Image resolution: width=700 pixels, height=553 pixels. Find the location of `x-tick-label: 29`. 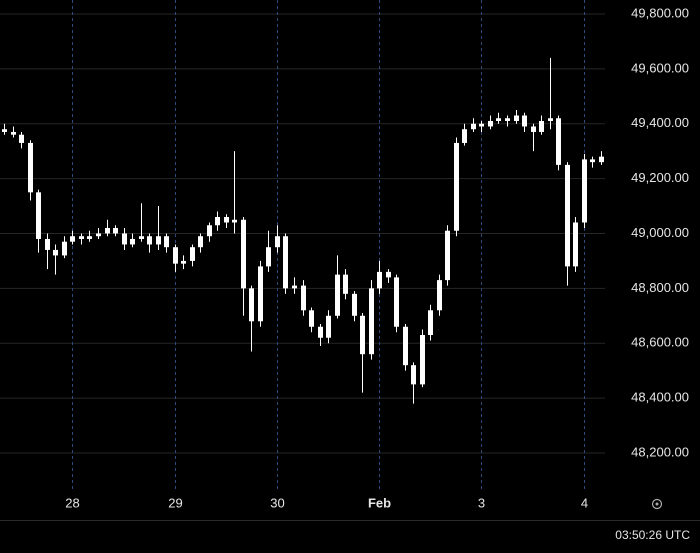

x-tick-label: 29 is located at coordinates (175, 502).